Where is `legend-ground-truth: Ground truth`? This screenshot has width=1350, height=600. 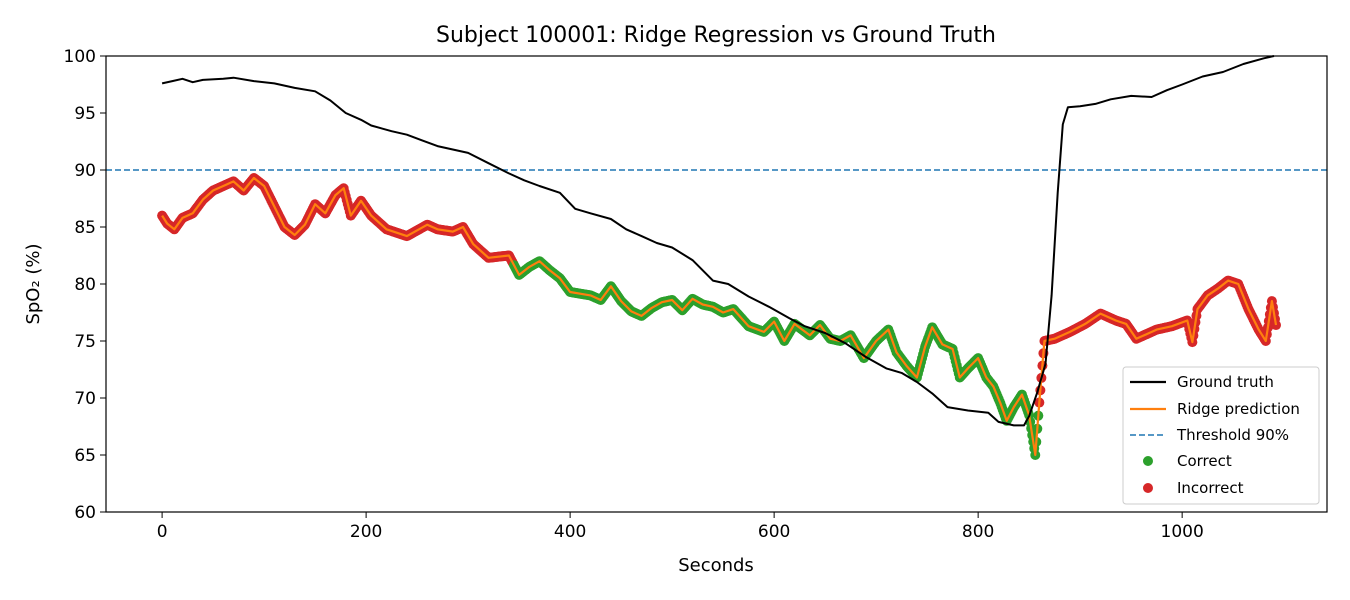 legend-ground-truth: Ground truth is located at coordinates (1202, 382).